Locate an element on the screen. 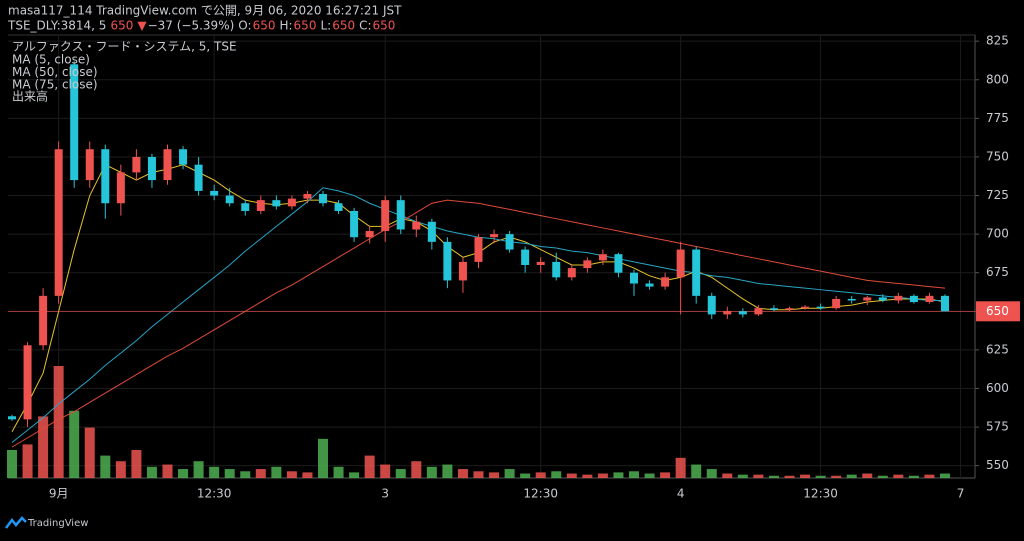 This screenshot has width=1024, height=541. last-price-box is located at coordinates (998, 311).